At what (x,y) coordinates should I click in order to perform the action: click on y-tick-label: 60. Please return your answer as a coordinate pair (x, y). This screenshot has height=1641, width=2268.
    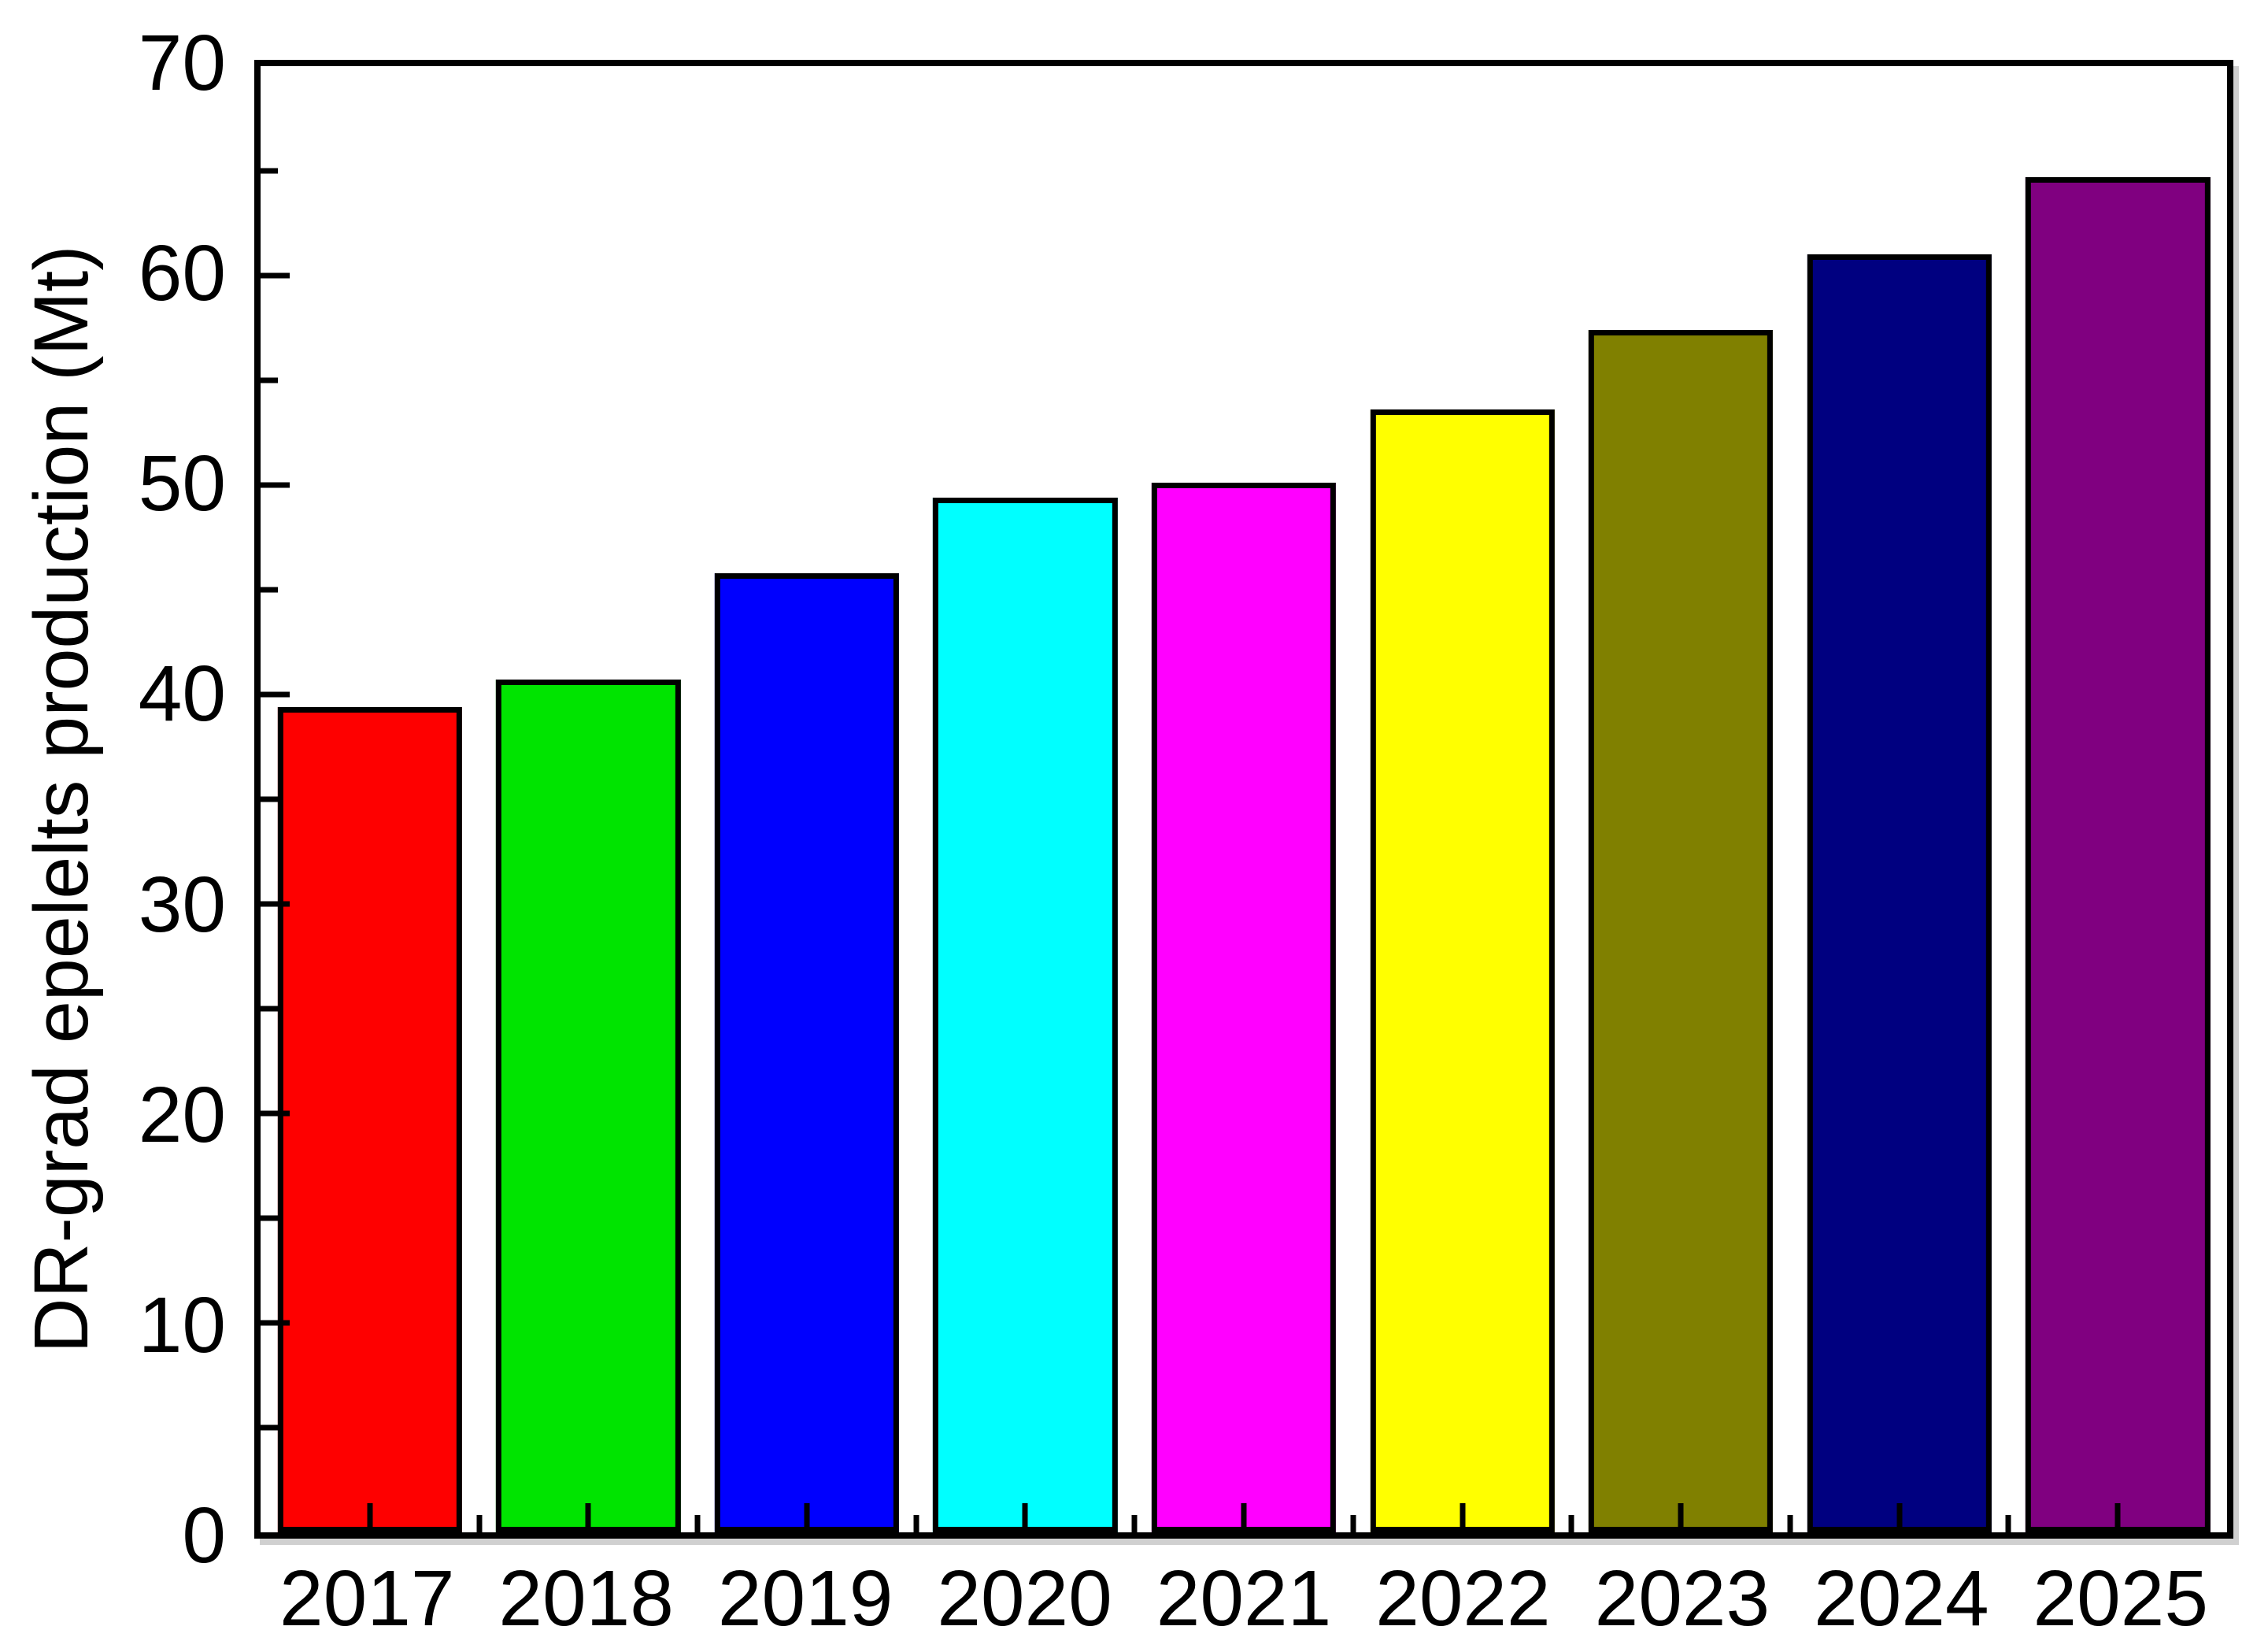
    Looking at the image, I should click on (182, 273).